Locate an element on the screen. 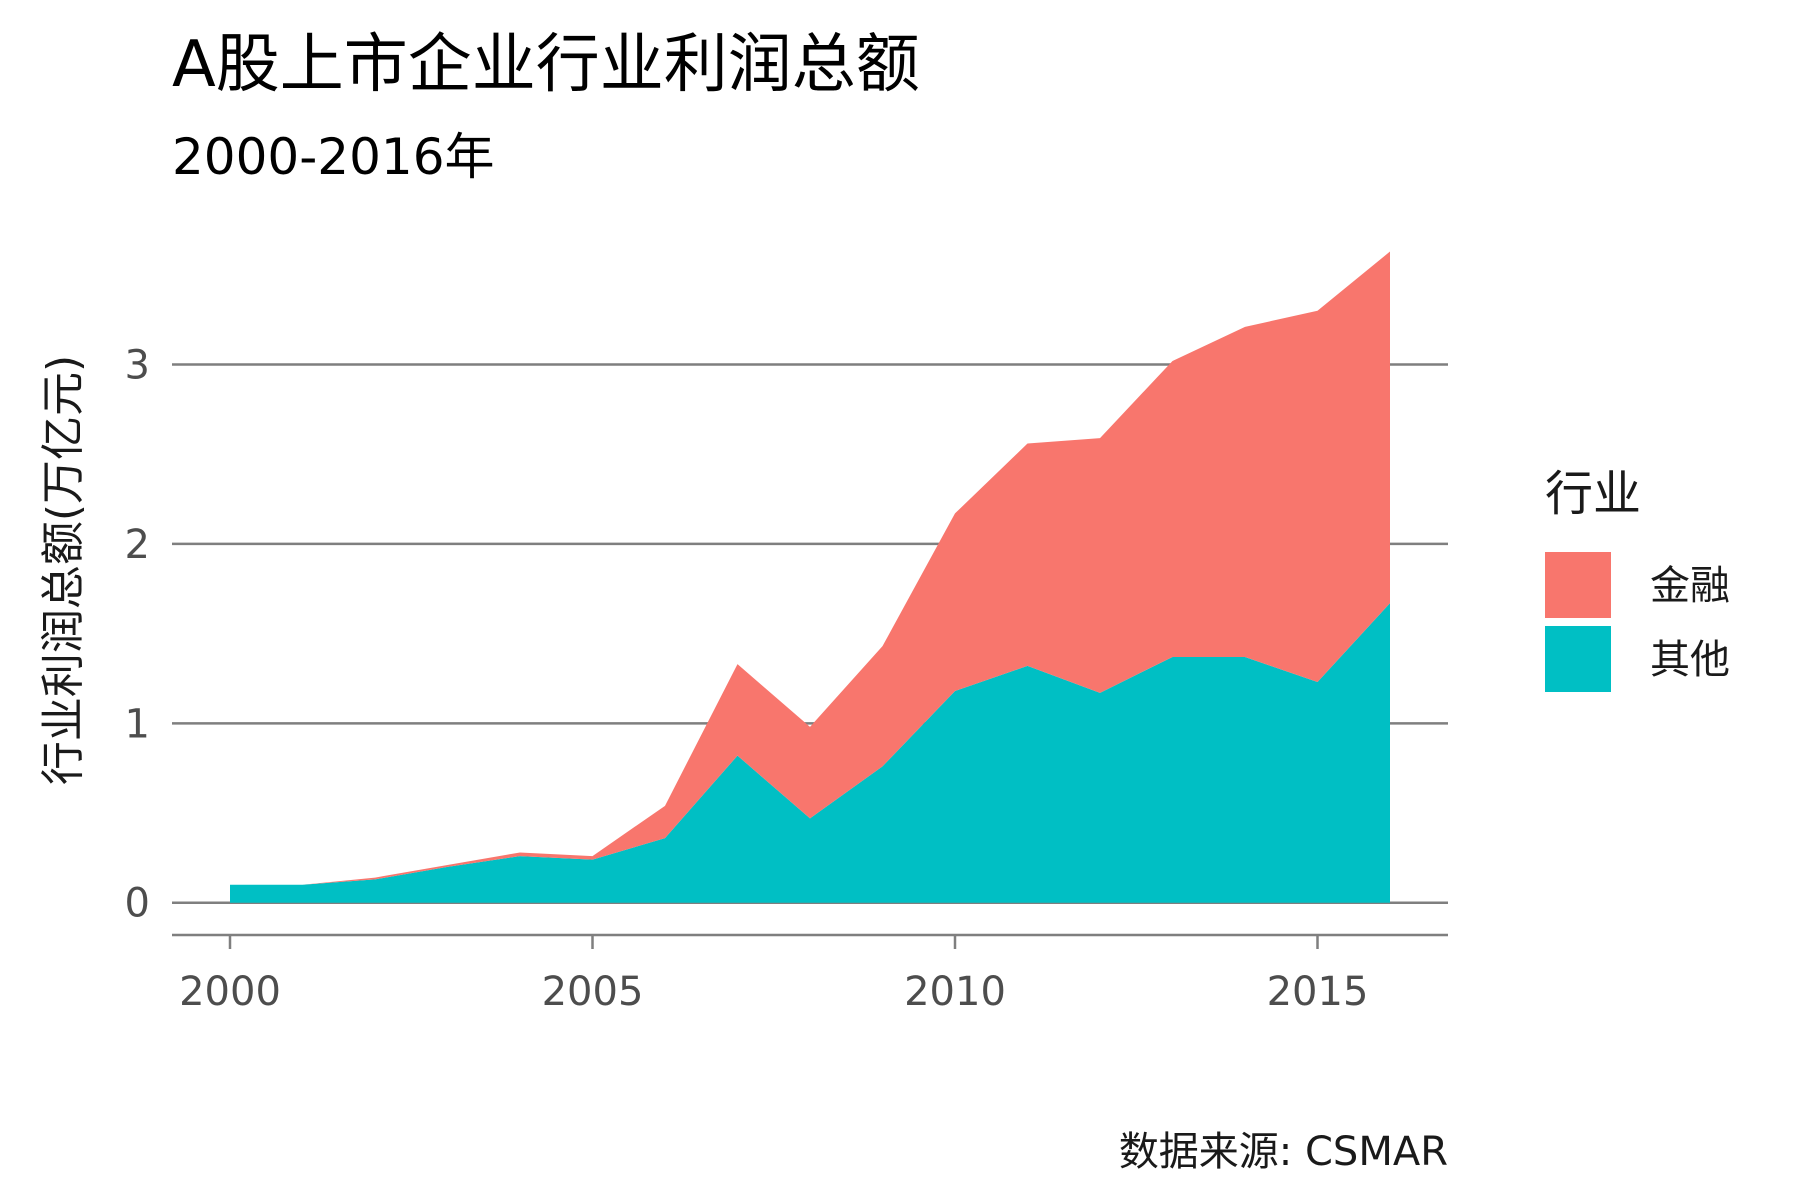 The image size is (1800, 1200). legend-label: 金融 is located at coordinates (1690, 586).